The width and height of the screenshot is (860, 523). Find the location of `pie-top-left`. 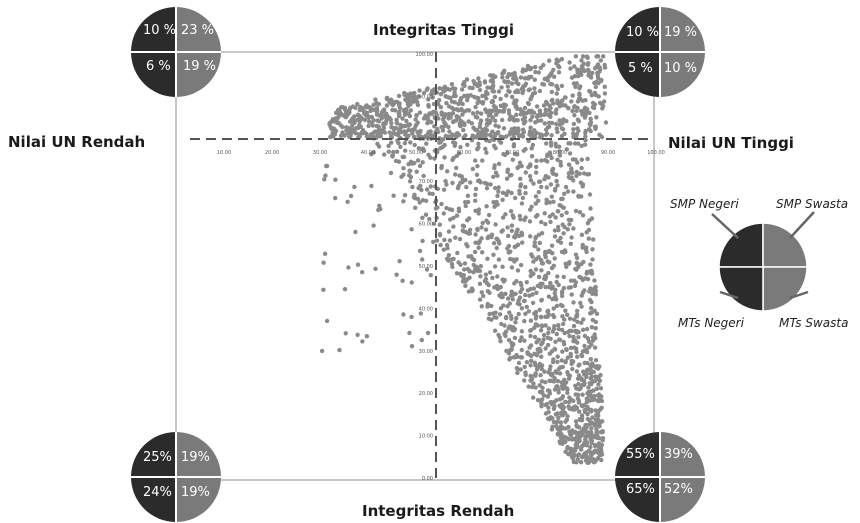

pie-top-left is located at coordinates (176, 52).